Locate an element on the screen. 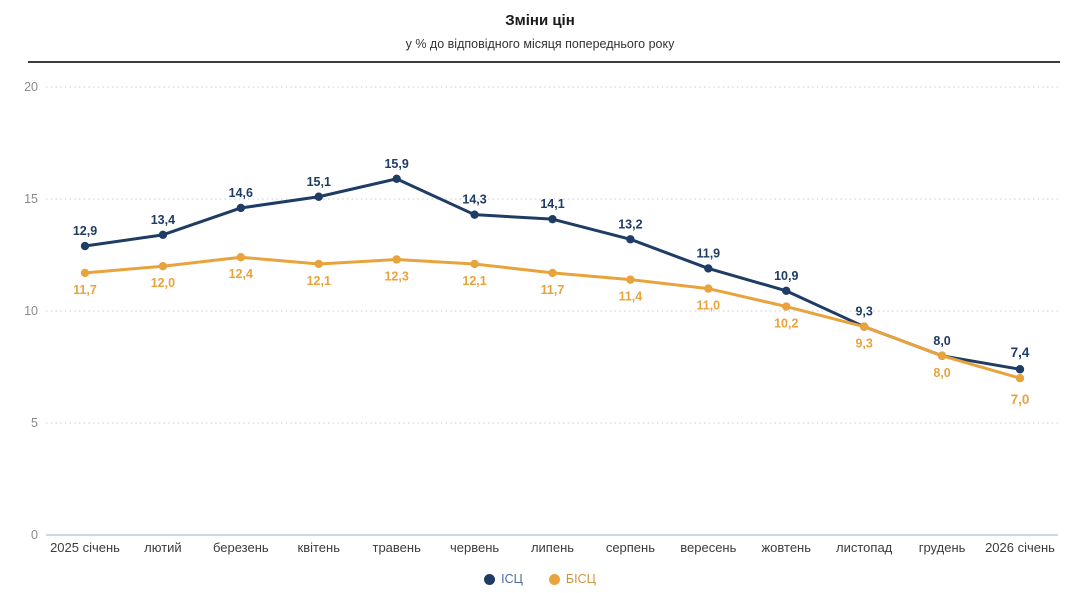 The width and height of the screenshot is (1080, 593). core-cpi-legend-marker-icon is located at coordinates (554, 579).